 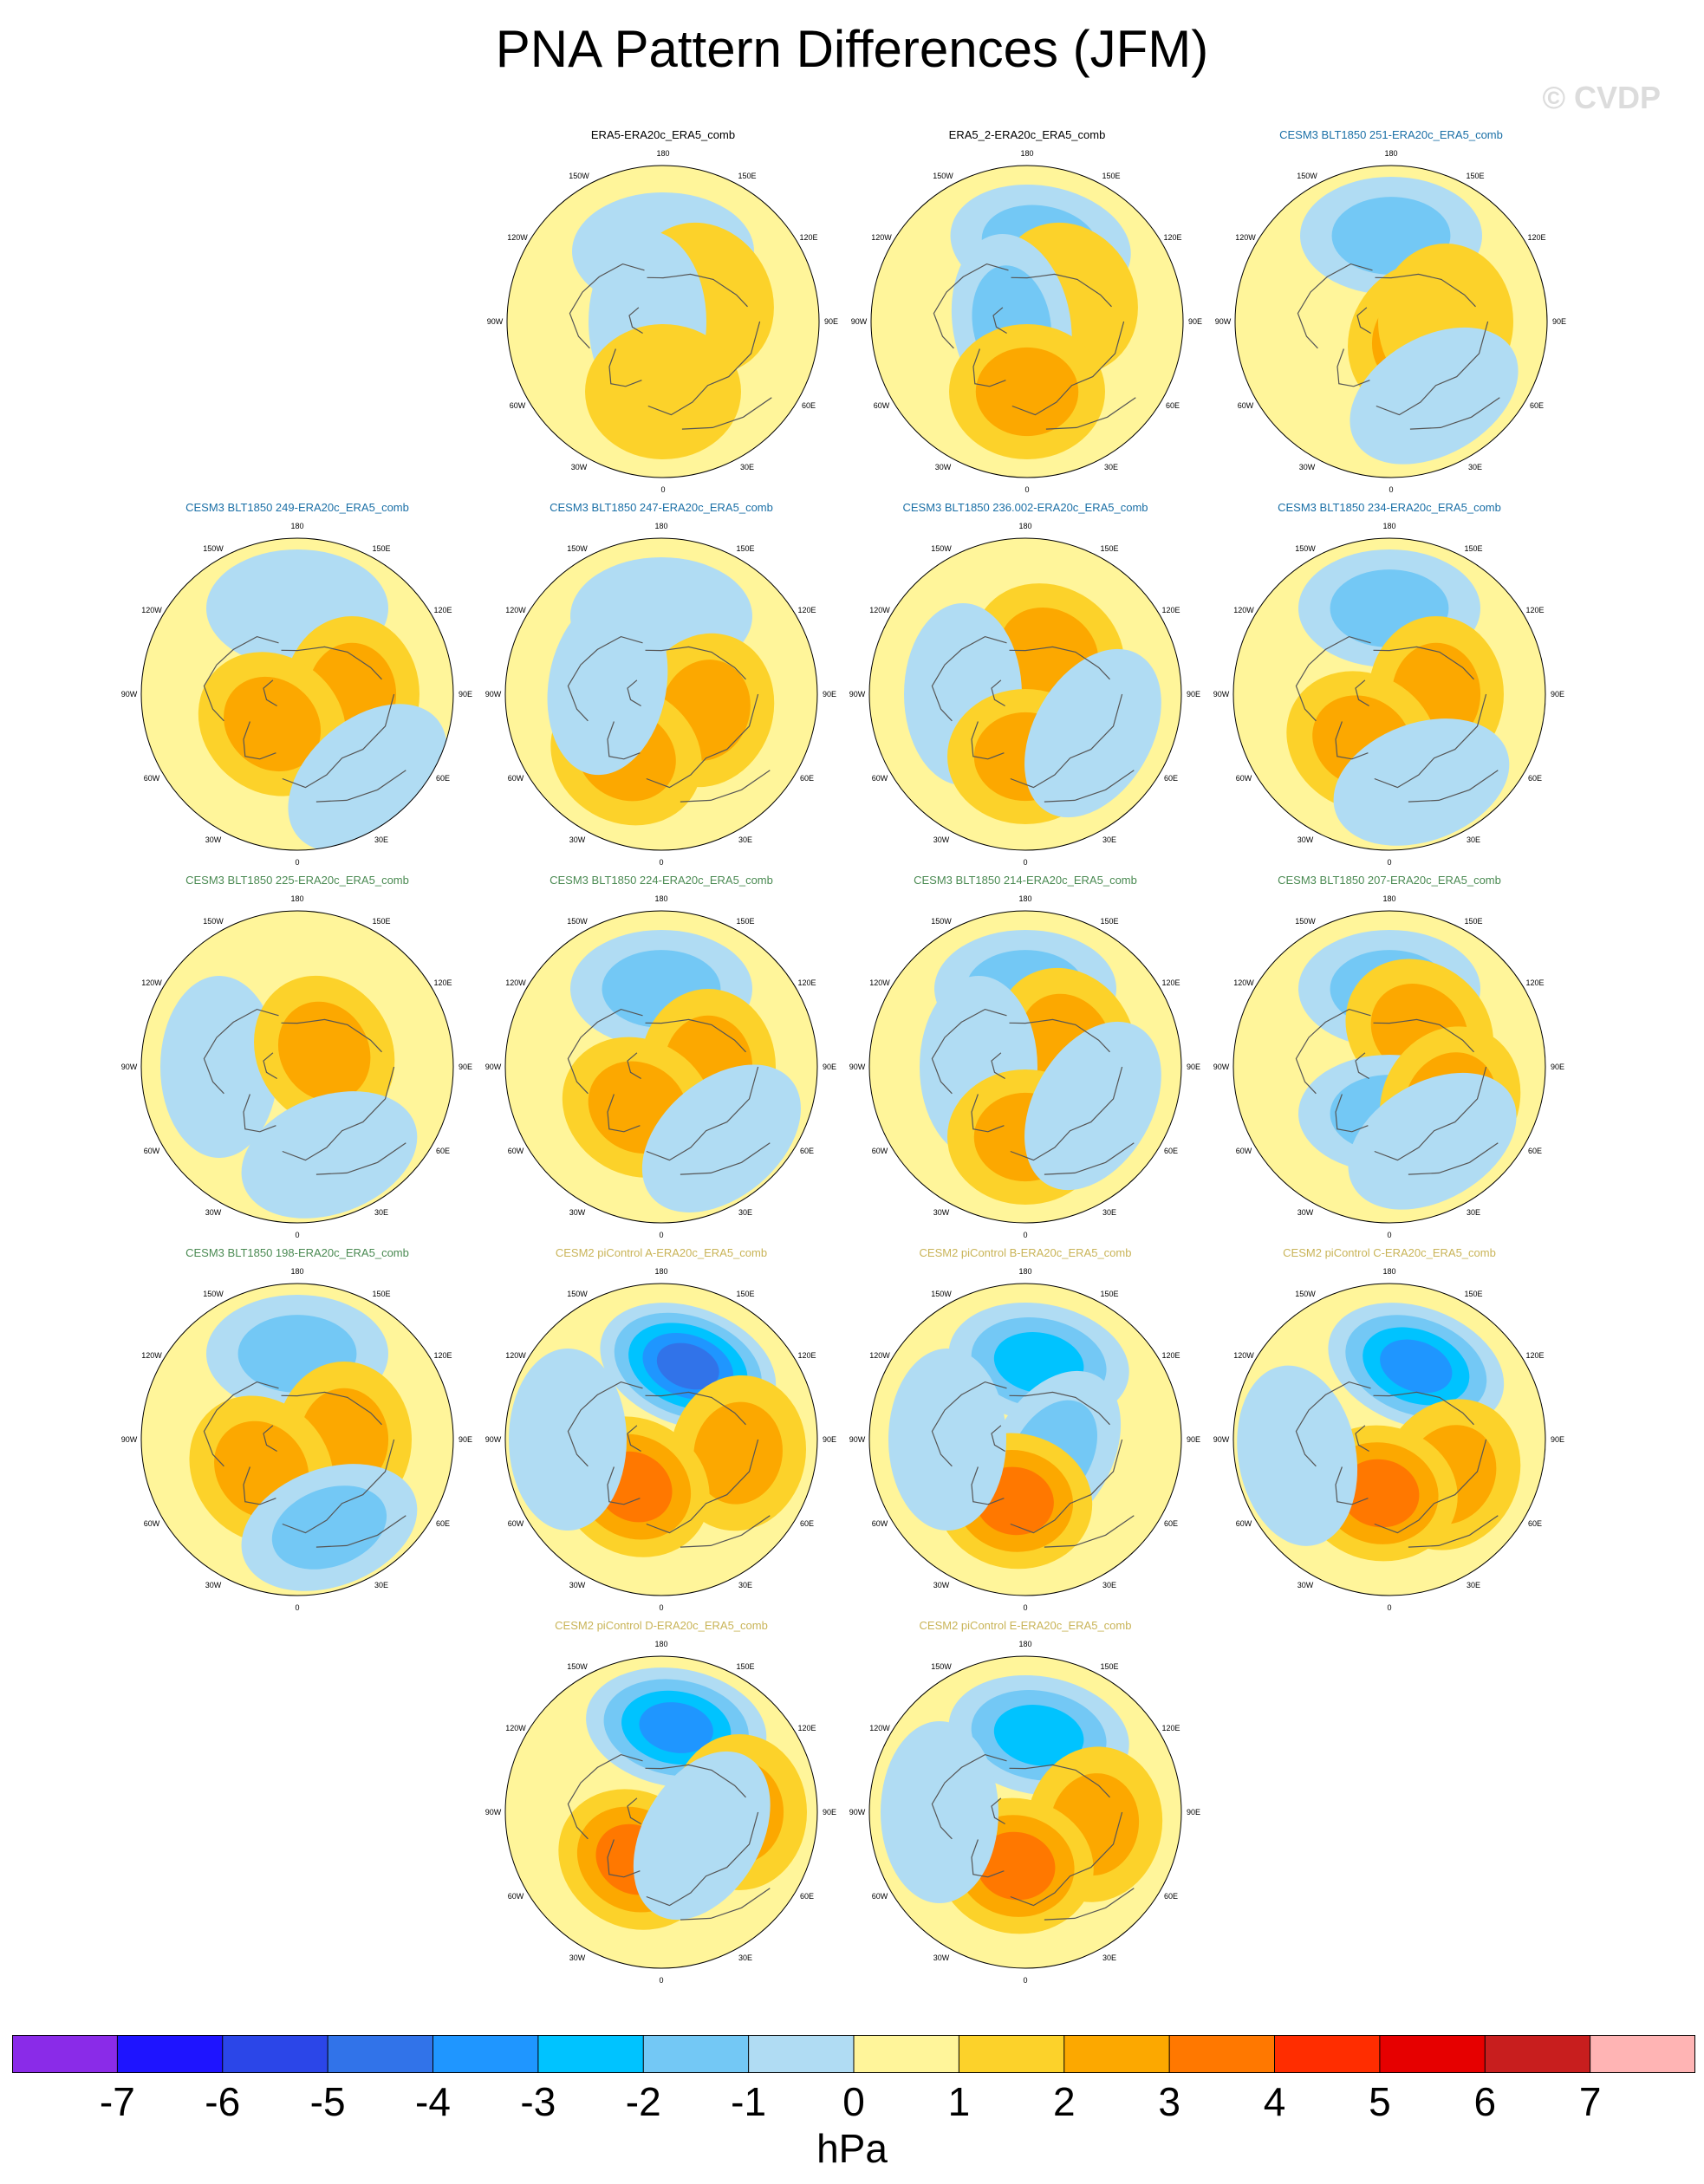 I want to click on colorbar-tick-label: 1, so click(x=959, y=2101).